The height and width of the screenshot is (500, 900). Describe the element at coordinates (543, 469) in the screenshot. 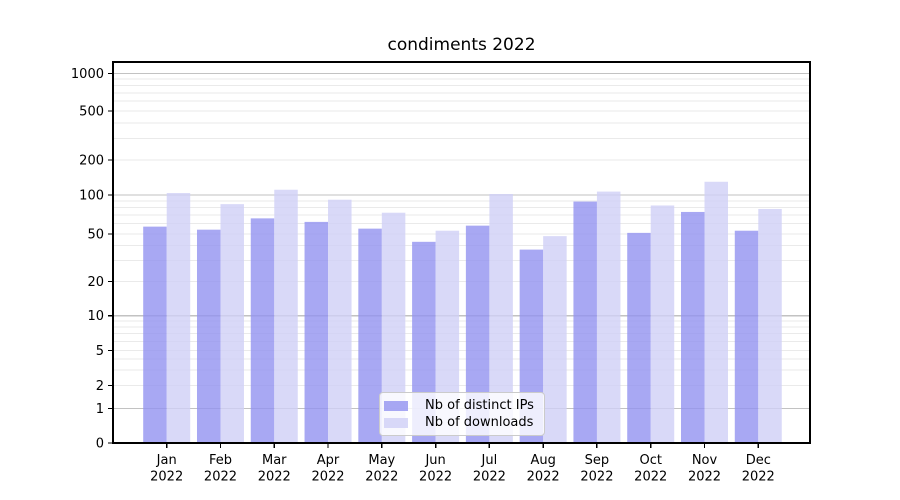

I see `x-tick-label-aug: Aug 2022` at that location.